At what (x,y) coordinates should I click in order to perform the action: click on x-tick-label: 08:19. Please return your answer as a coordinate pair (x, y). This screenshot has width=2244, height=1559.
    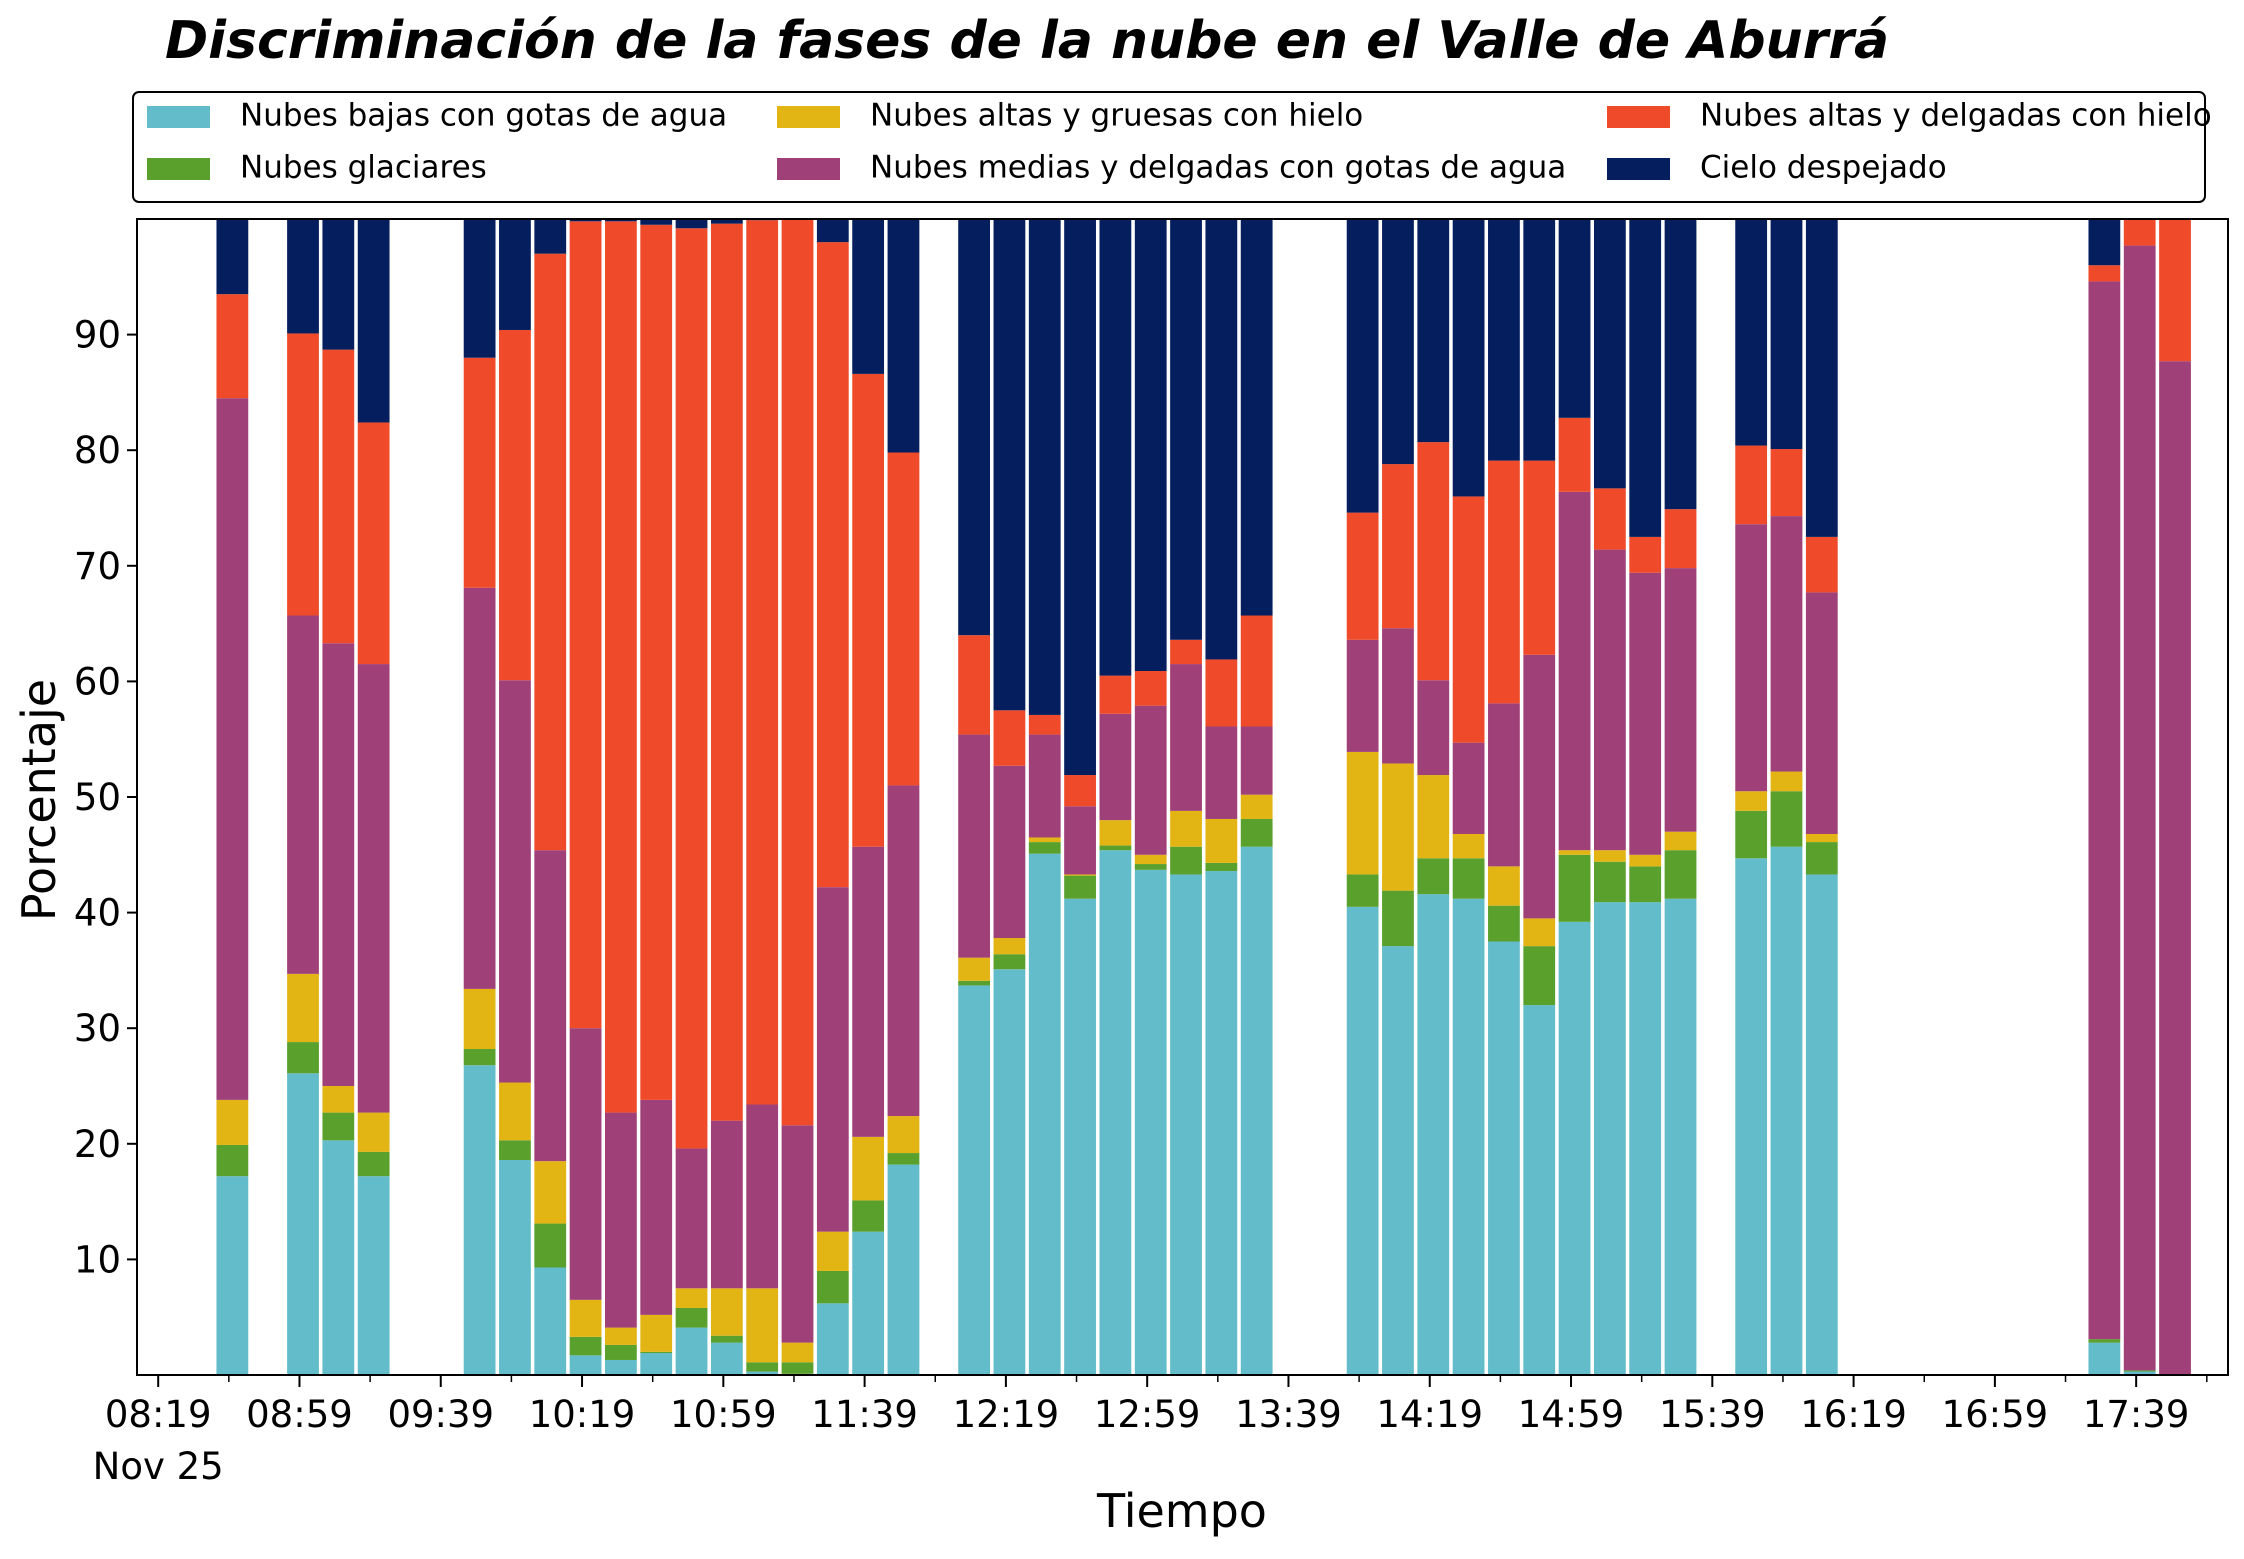
    Looking at the image, I should click on (158, 1414).